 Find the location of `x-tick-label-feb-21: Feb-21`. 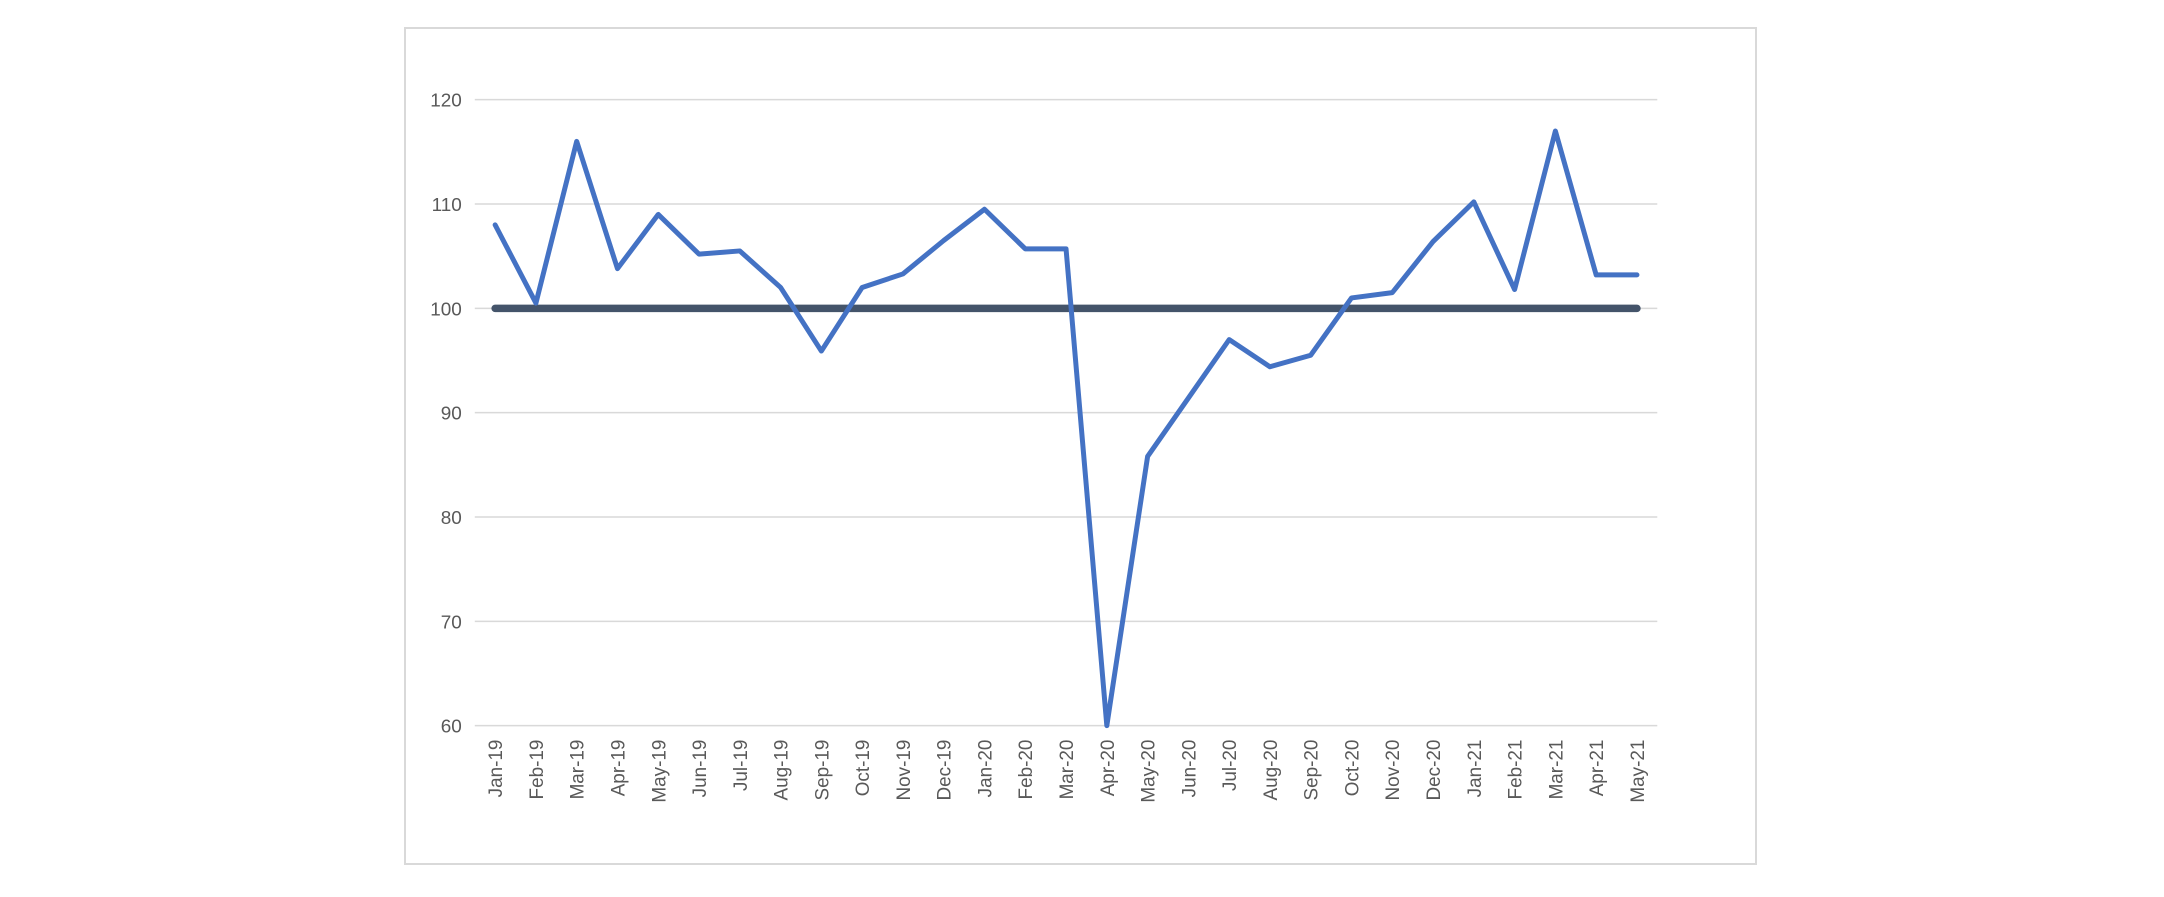

x-tick-label-feb-21: Feb-21 is located at coordinates (1516, 770).